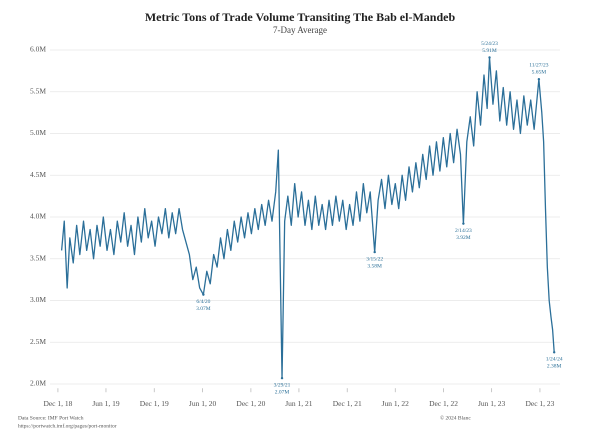  Describe the element at coordinates (51, 418) in the screenshot. I see `source: Data Source: IMF Port Watch` at that location.